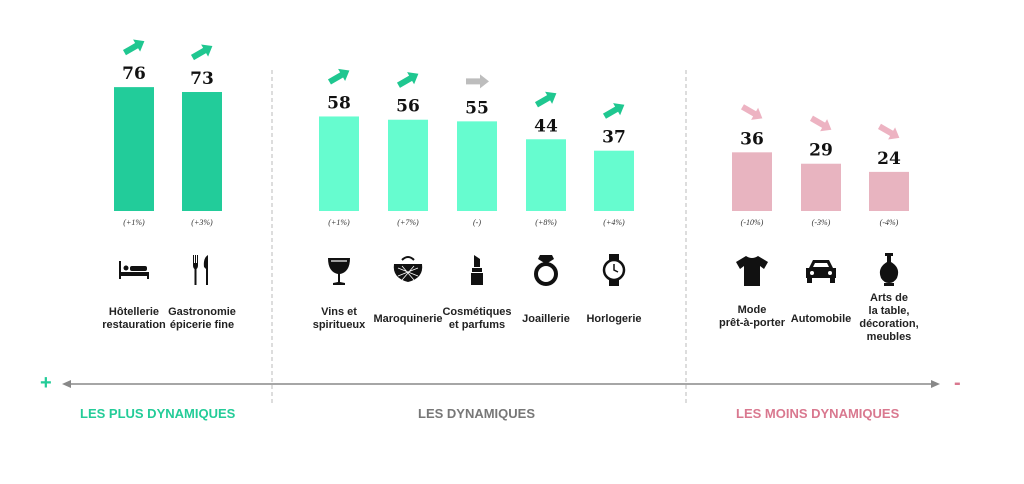 The width and height of the screenshot is (1024, 484). I want to click on category-label-line: Cosmétiques, so click(477, 312).